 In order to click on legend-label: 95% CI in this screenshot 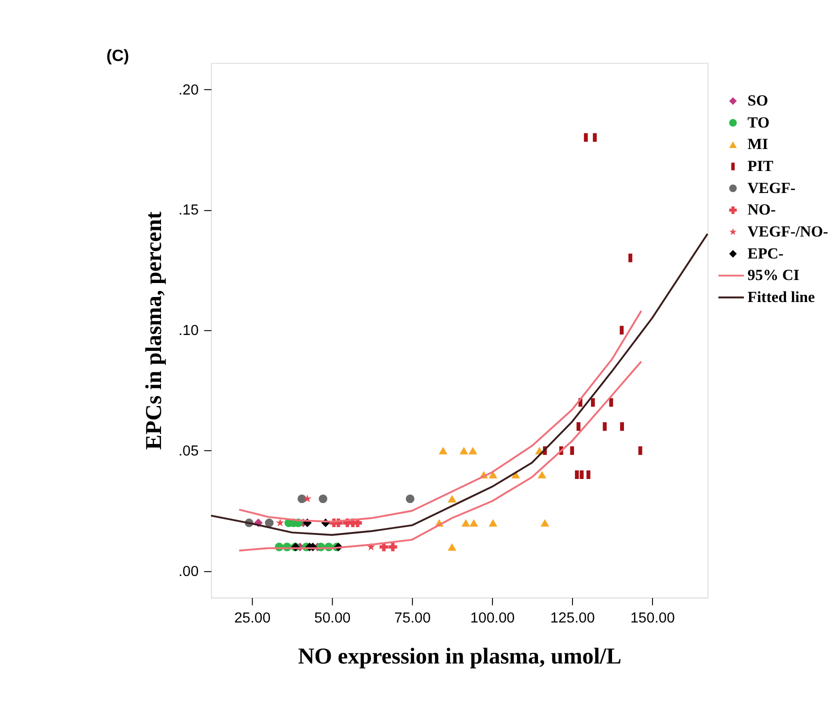, I will do `click(774, 275)`.